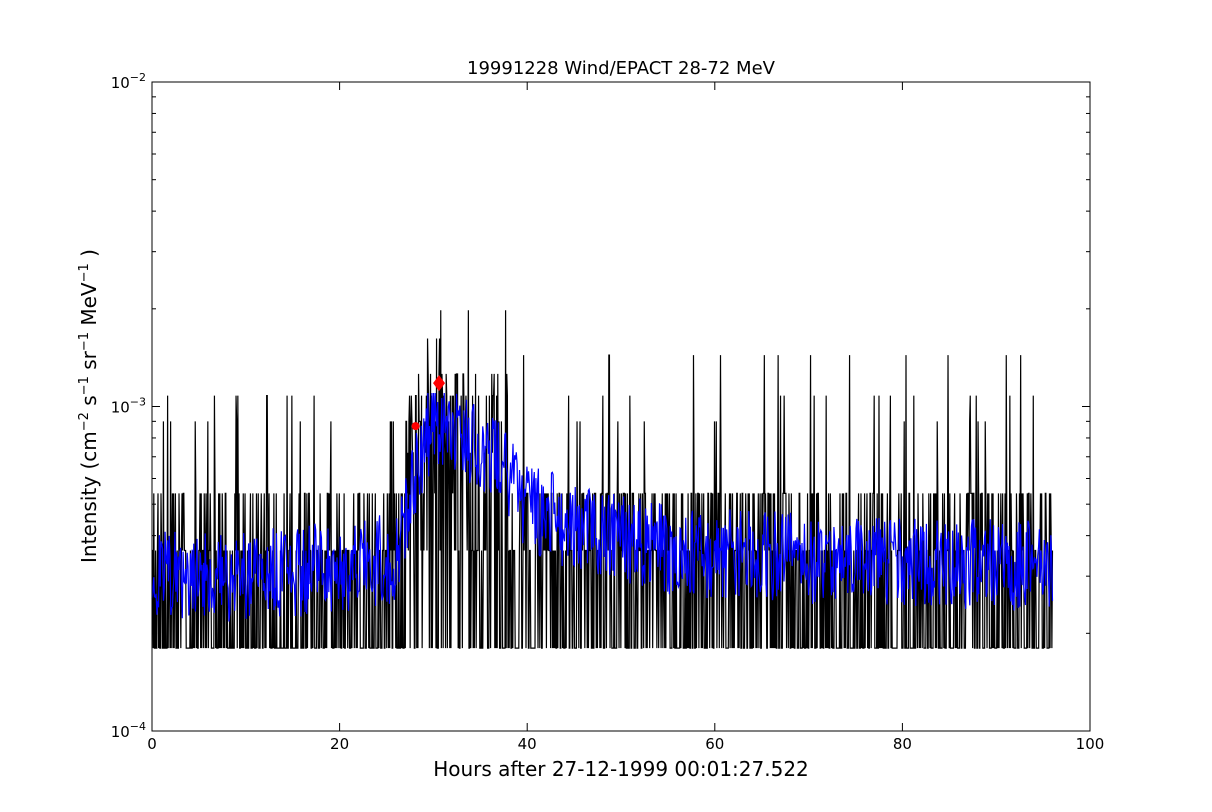  I want to click on y-label-end: ), so click(89, 256).